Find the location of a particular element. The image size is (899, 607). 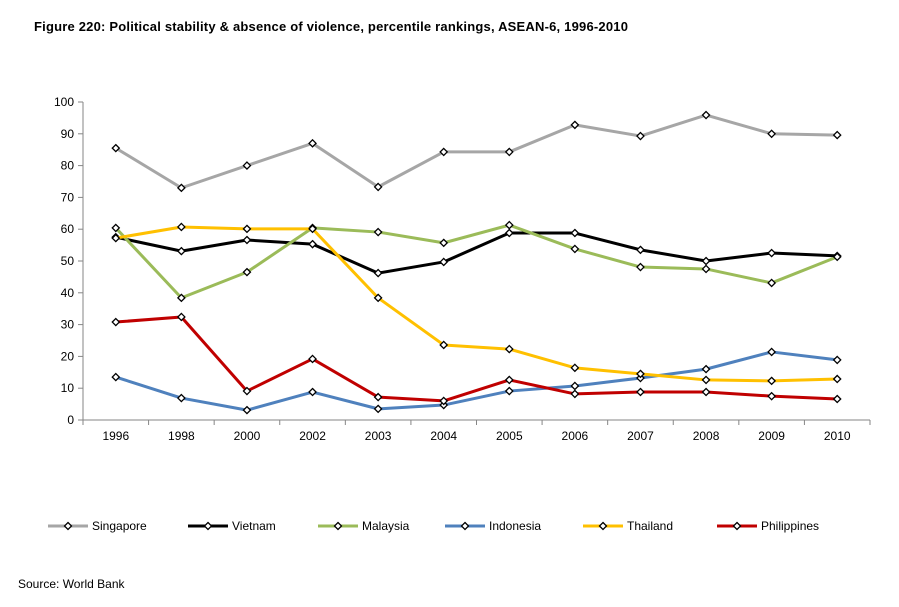

x-tick-label: 2002 is located at coordinates (312, 436).